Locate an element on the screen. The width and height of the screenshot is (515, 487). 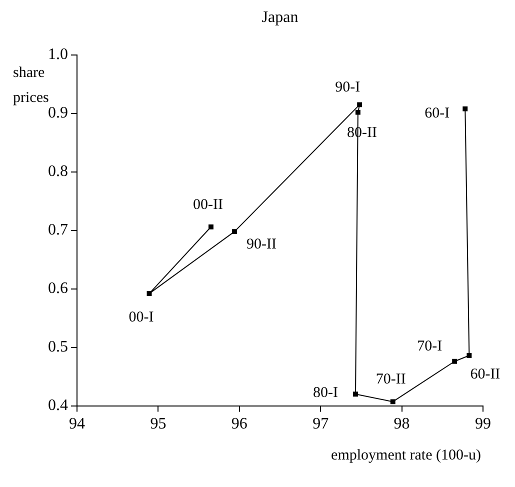
y-tick-label: 0.9 is located at coordinates (58, 113).